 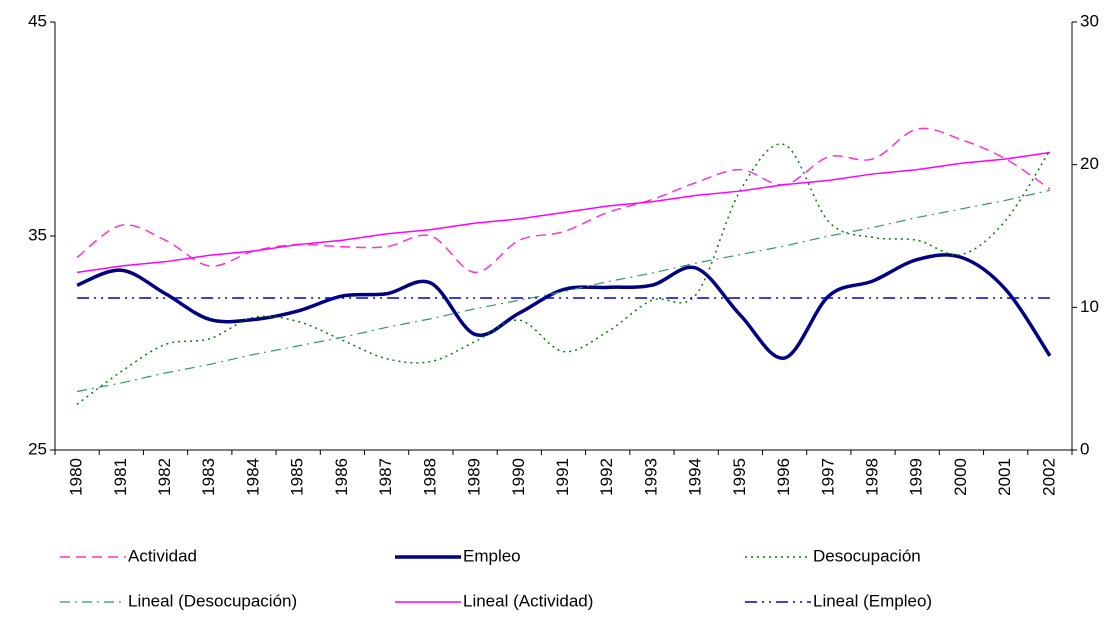 What do you see at coordinates (252, 477) in the screenshot?
I see `x-tick-label: 1984` at bounding box center [252, 477].